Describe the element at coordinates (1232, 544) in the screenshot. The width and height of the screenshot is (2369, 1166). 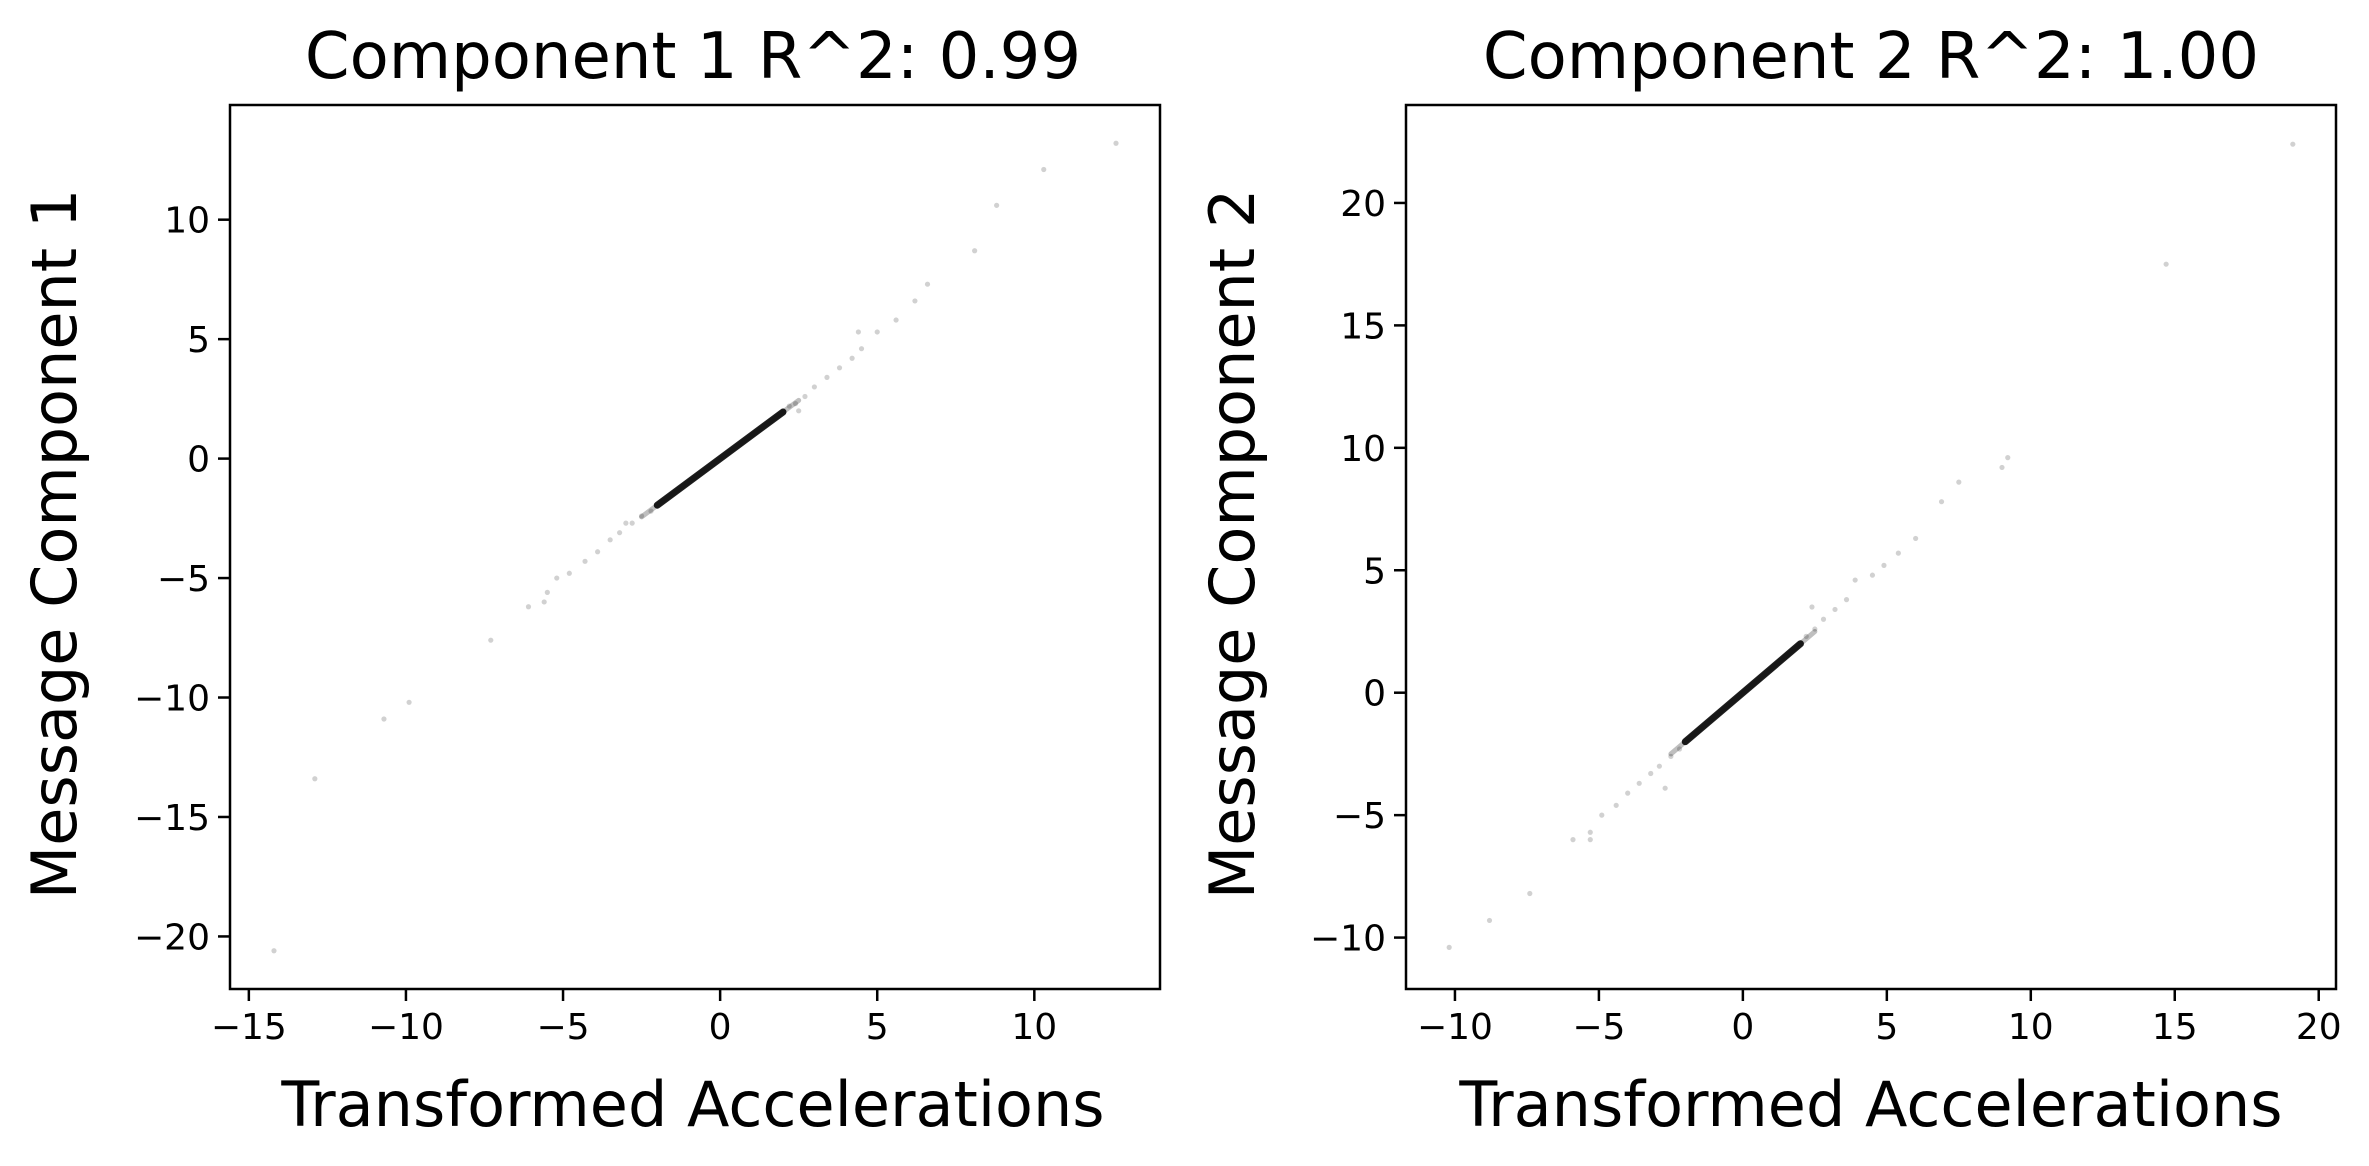
I see `y-axis-label: Message Component 2` at that location.